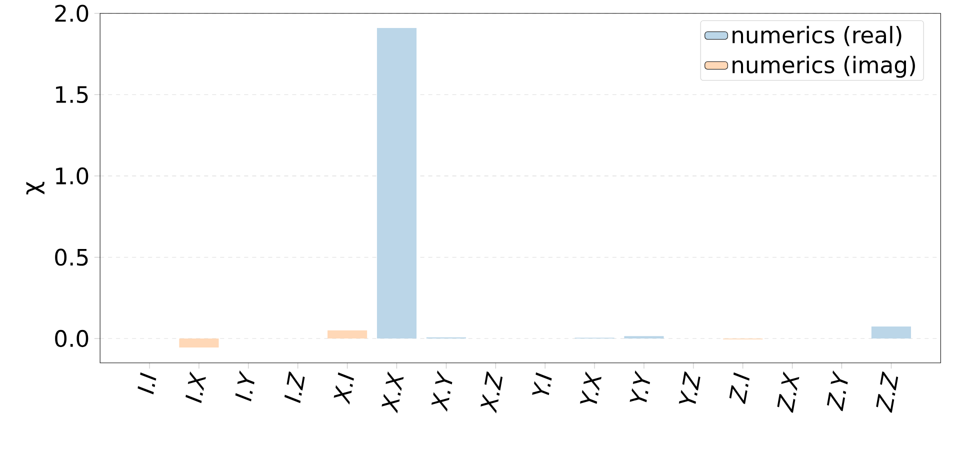 The width and height of the screenshot is (954, 454). I want to click on x-tick-label: I.X, so click(196, 388).